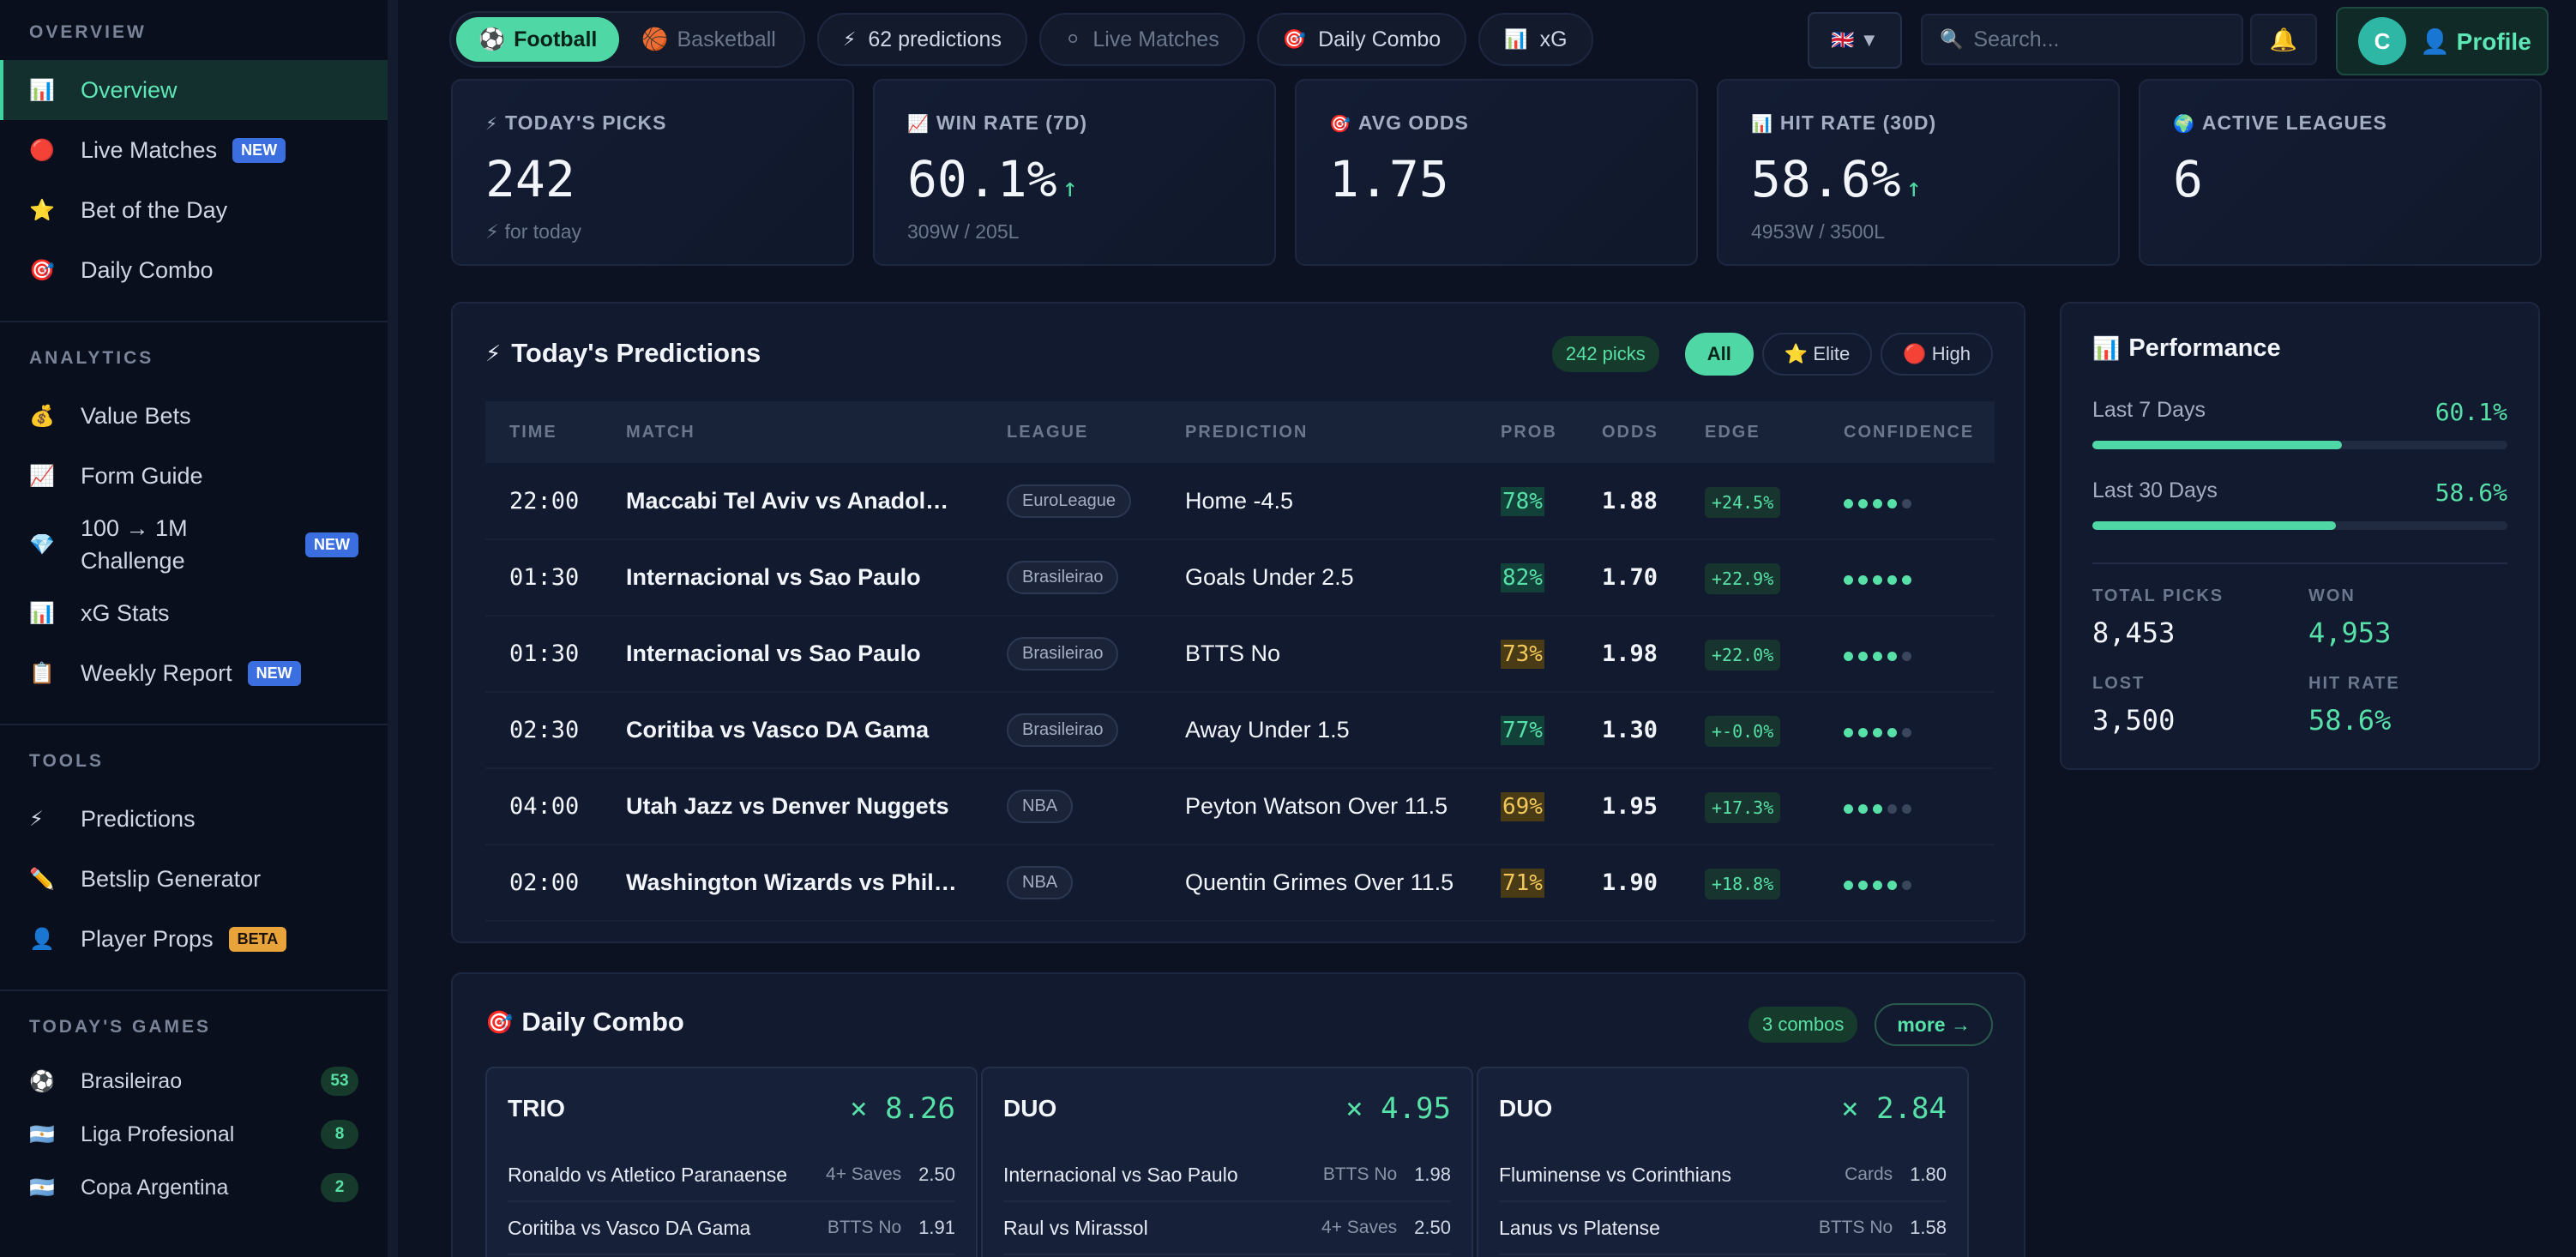  Describe the element at coordinates (88, 32) in the screenshot. I see `sidebar-section-overview: OVERVIEW` at that location.